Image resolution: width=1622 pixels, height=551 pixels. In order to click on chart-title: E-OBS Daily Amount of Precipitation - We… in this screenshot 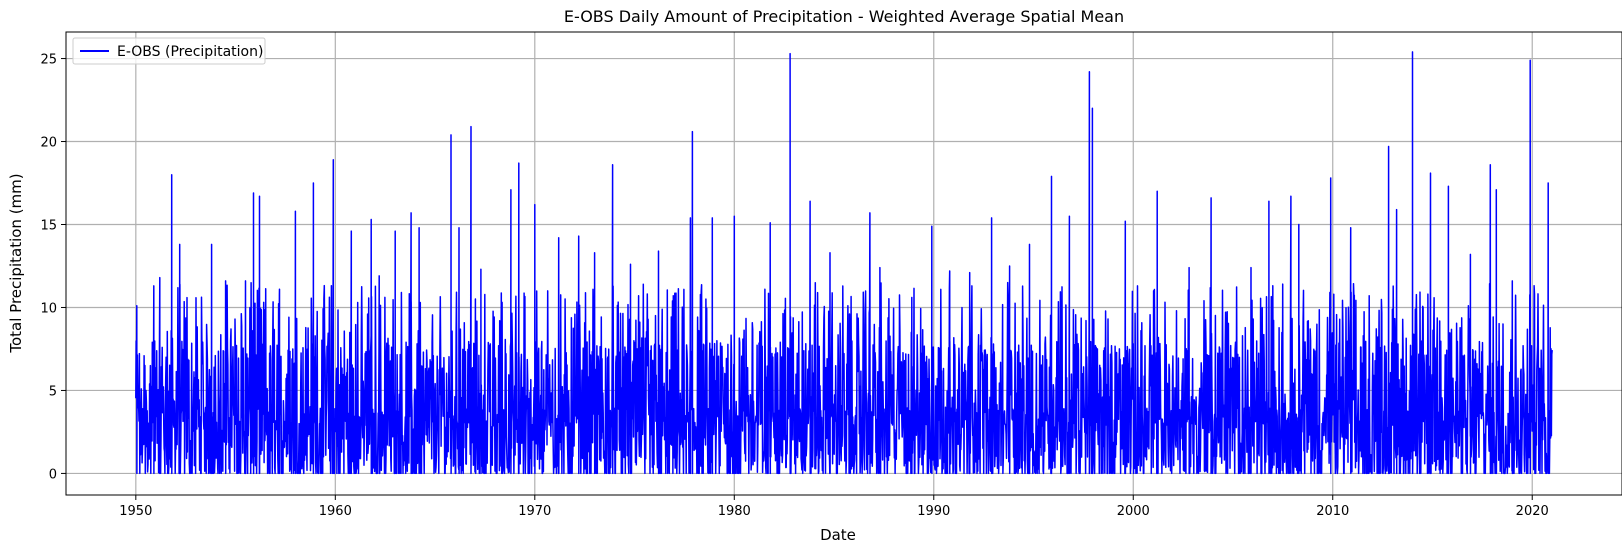, I will do `click(844, 16)`.